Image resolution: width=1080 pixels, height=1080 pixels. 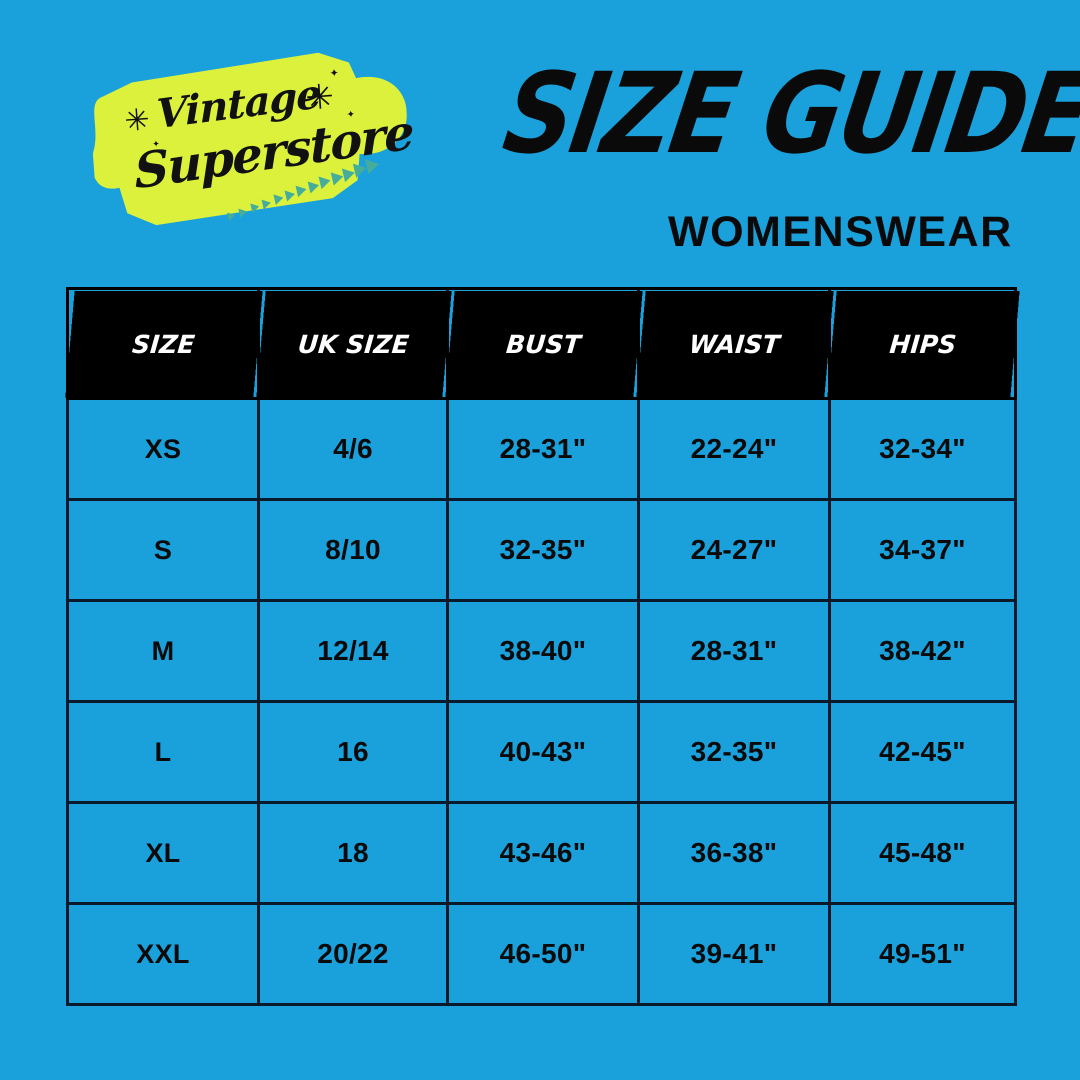 I want to click on cell-bust: 43-46", so click(x=543, y=853).